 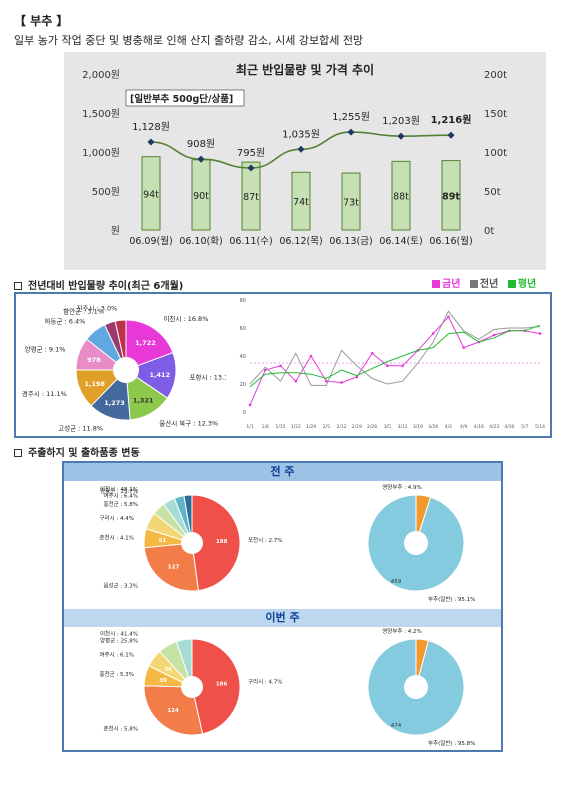 I want to click on origin-pie-label: 포항시 : 13.1%, so click(x=208, y=377).